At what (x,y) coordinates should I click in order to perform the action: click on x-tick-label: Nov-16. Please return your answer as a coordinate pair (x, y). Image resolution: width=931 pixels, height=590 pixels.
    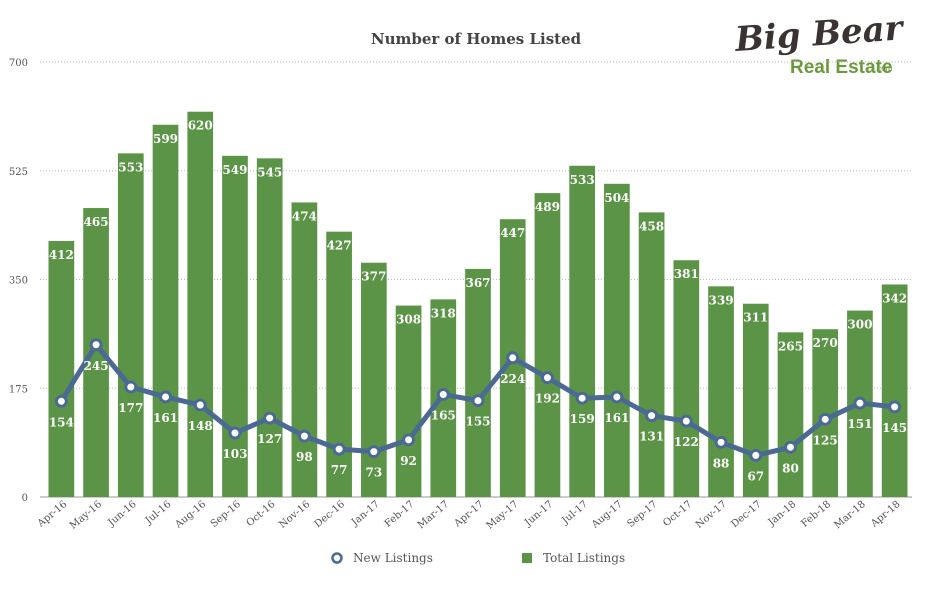
    Looking at the image, I should click on (294, 515).